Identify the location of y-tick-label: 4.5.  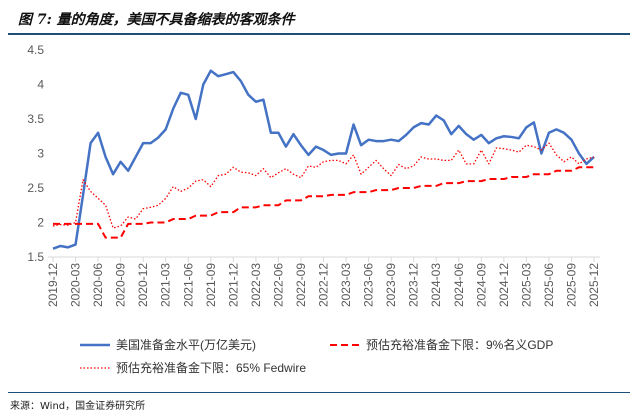
(35, 50).